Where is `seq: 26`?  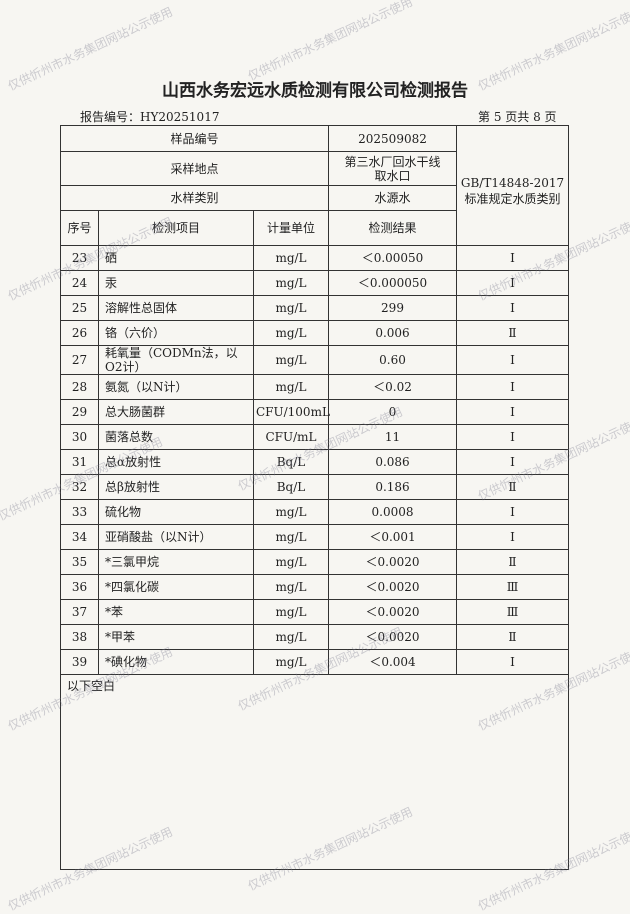 seq: 26 is located at coordinates (79, 333).